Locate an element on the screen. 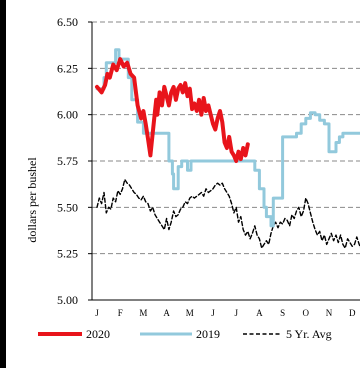 This screenshot has height=373, width=360. x-tick-label-5: J is located at coordinates (213, 313).